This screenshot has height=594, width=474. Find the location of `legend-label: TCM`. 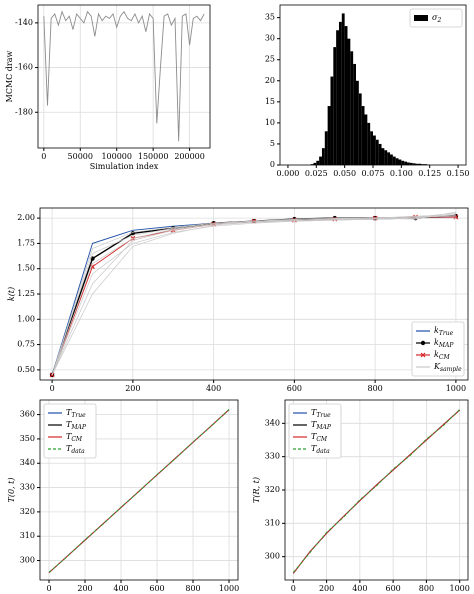

legend-label: TCM is located at coordinates (319, 437).